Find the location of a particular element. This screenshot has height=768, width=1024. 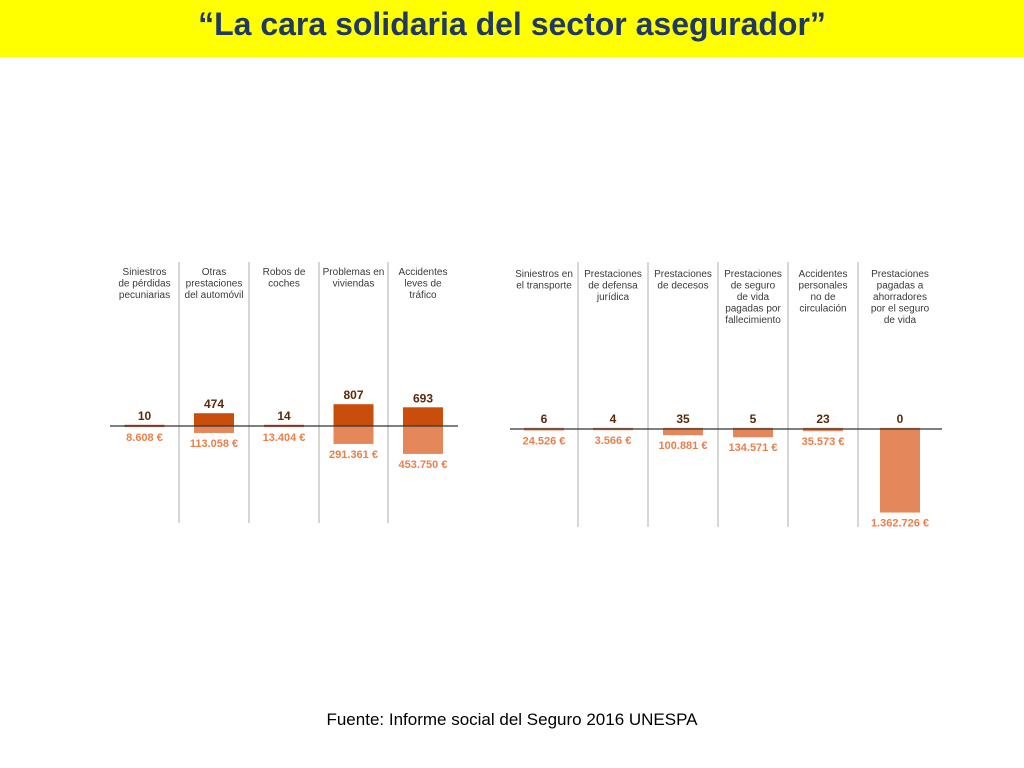

category-label: el transporte is located at coordinates (544, 286).